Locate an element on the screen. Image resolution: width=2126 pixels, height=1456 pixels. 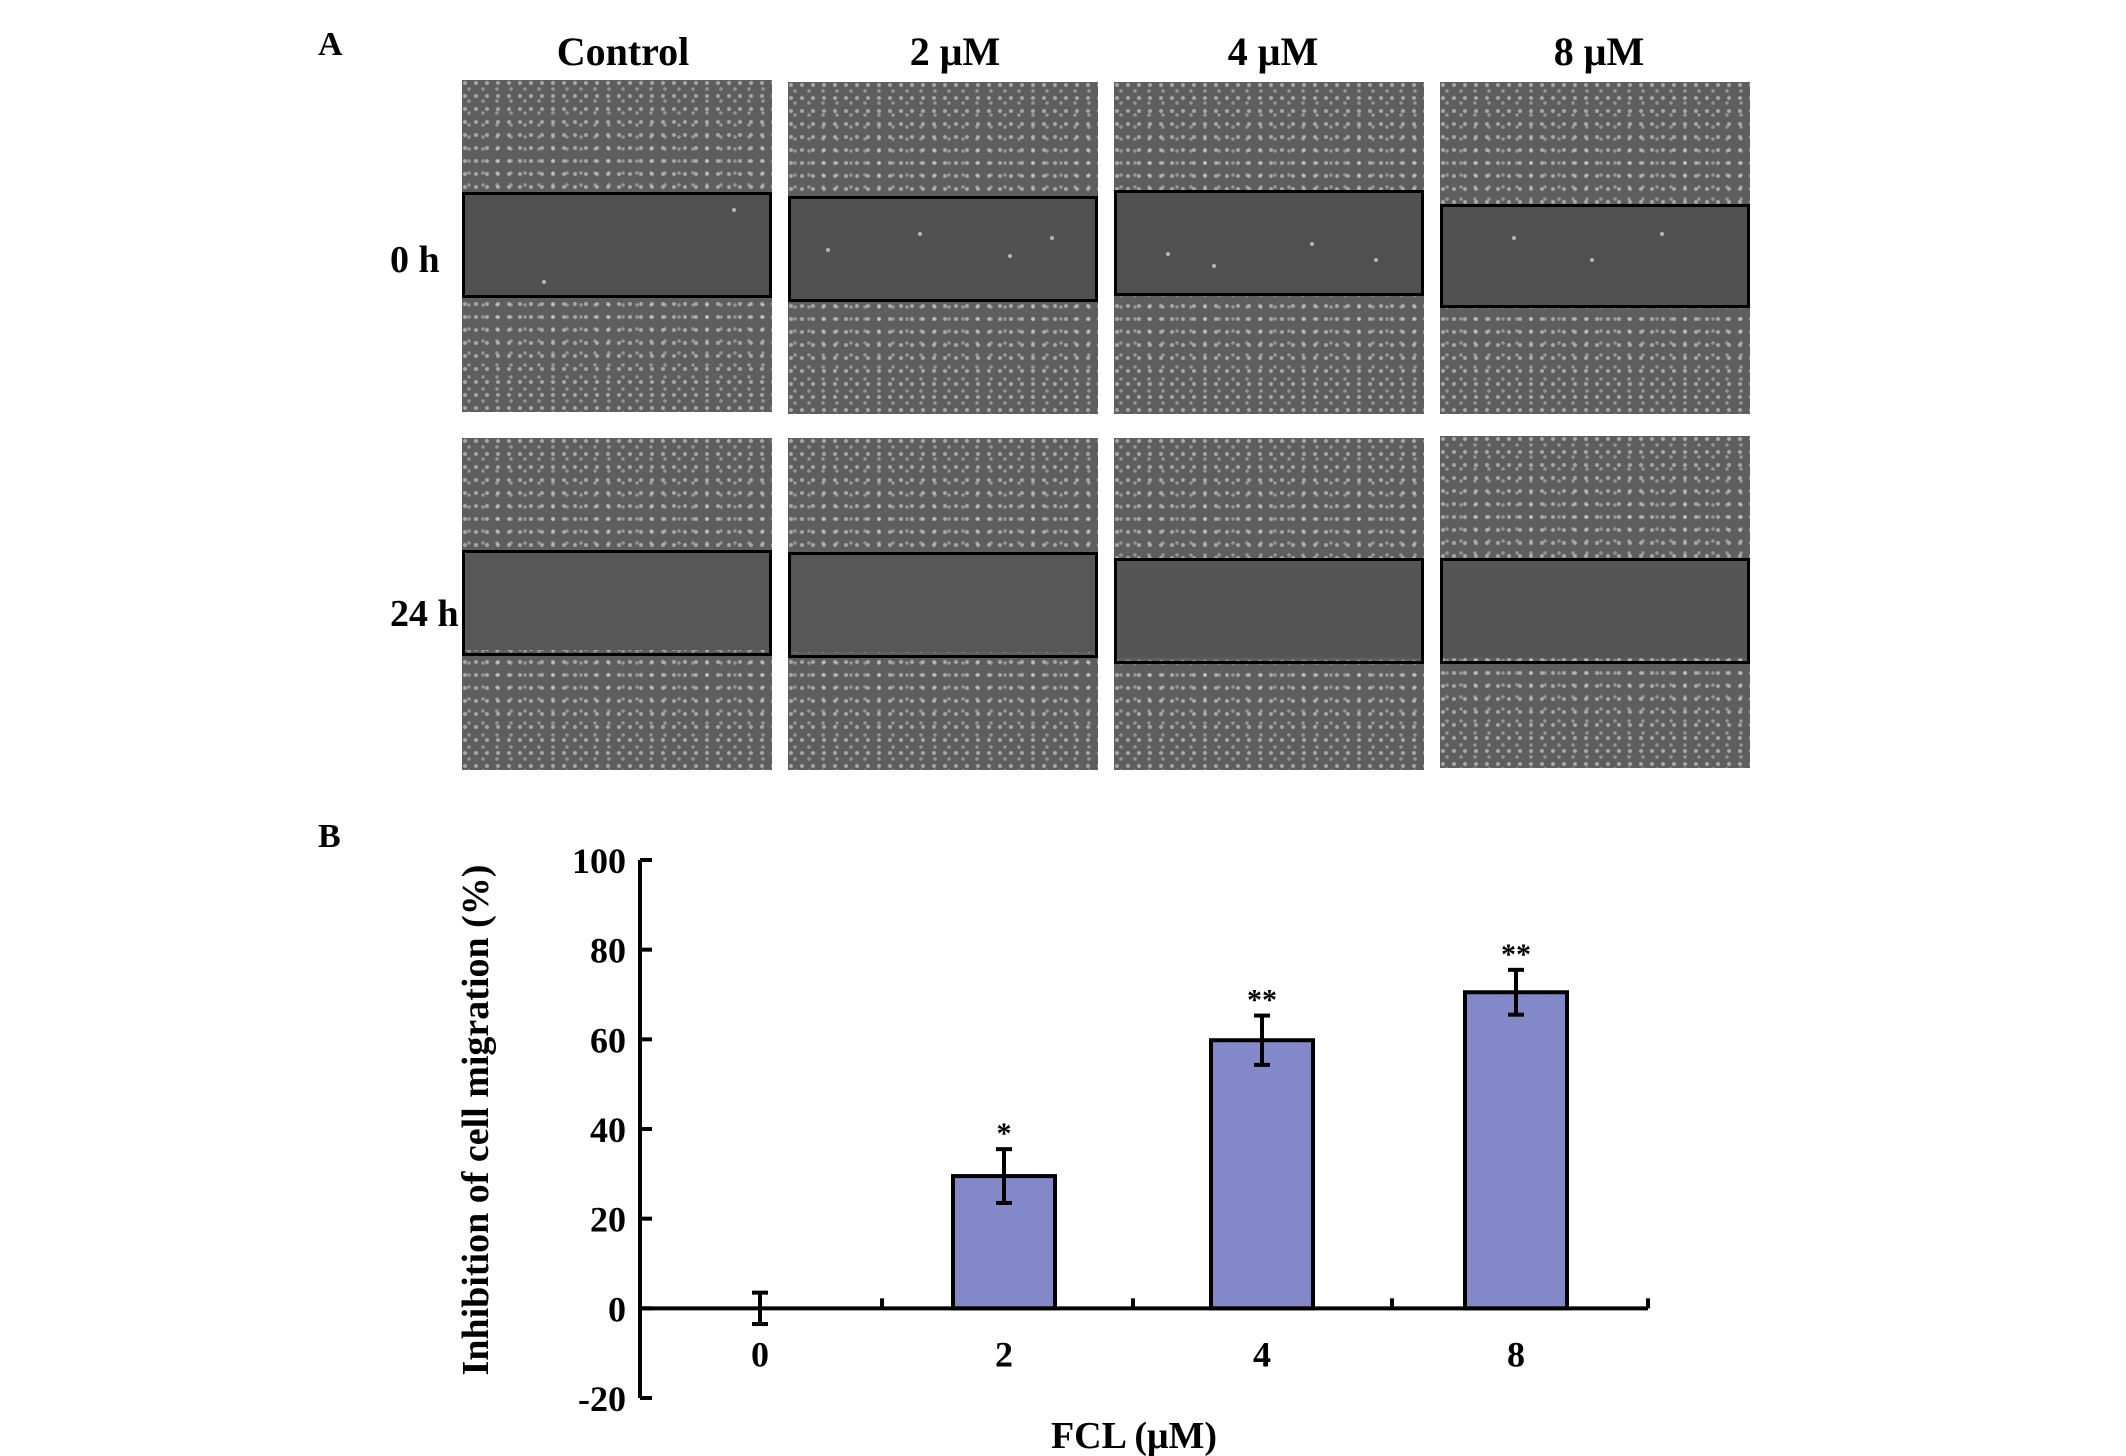
micrograph-4um-24h is located at coordinates (1269, 604).